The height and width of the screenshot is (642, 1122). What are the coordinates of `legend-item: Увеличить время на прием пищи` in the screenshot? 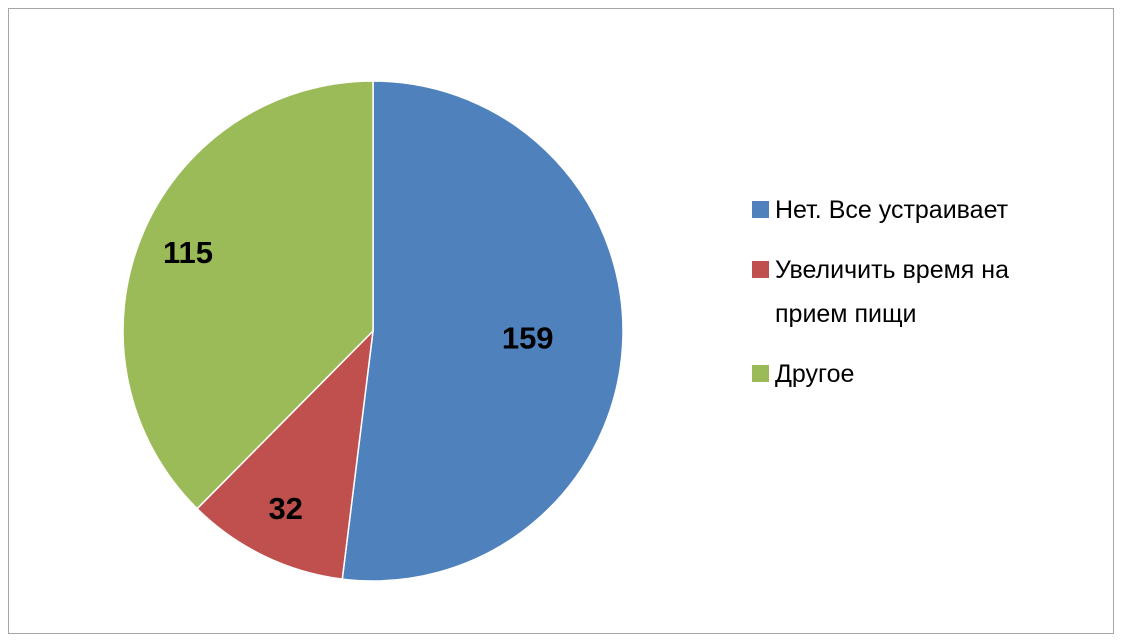 It's located at (932, 292).